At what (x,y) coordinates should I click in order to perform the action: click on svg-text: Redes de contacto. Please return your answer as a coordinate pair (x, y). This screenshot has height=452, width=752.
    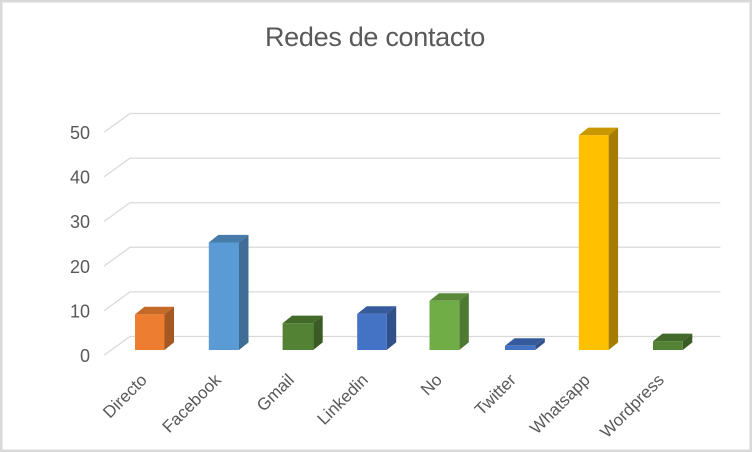
    Looking at the image, I should click on (375, 37).